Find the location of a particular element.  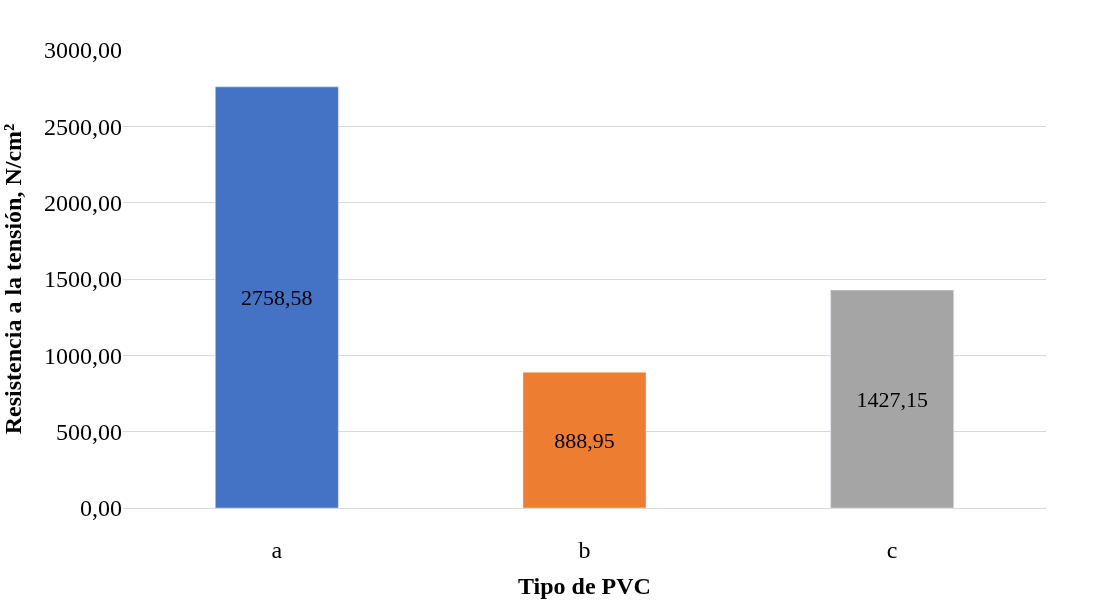

data-label: 888,95 is located at coordinates (584, 440).